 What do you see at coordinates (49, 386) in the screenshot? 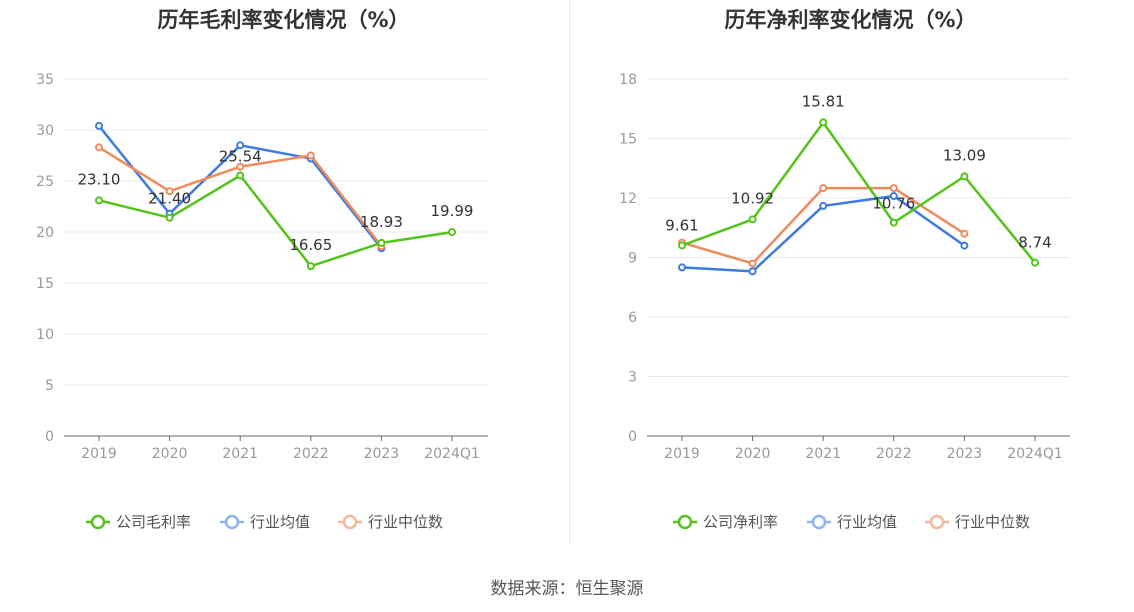
I see `y-tick-label: 5` at bounding box center [49, 386].